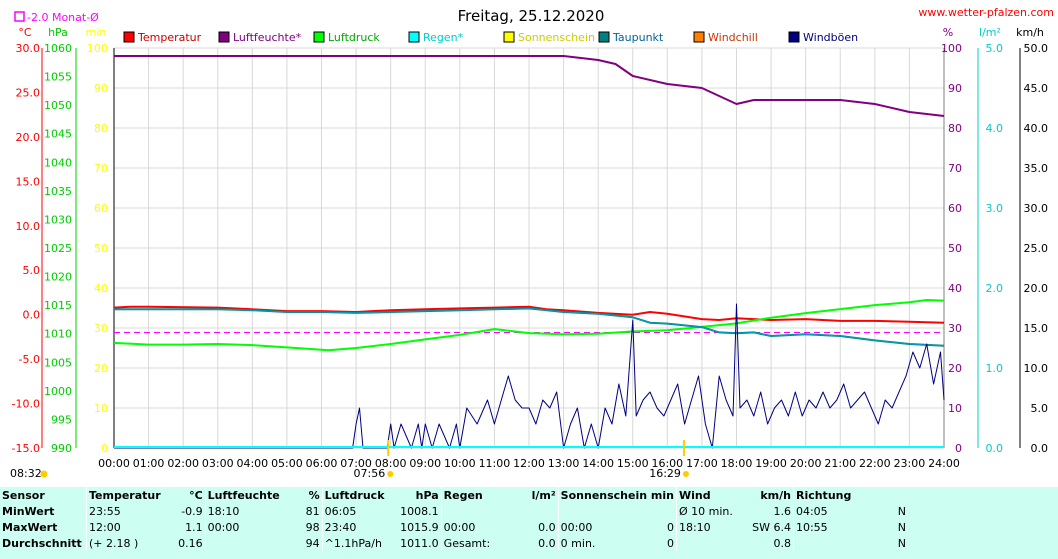  What do you see at coordinates (58, 391) in the screenshot?
I see `axis-tick-label: 1000` at bounding box center [58, 391].